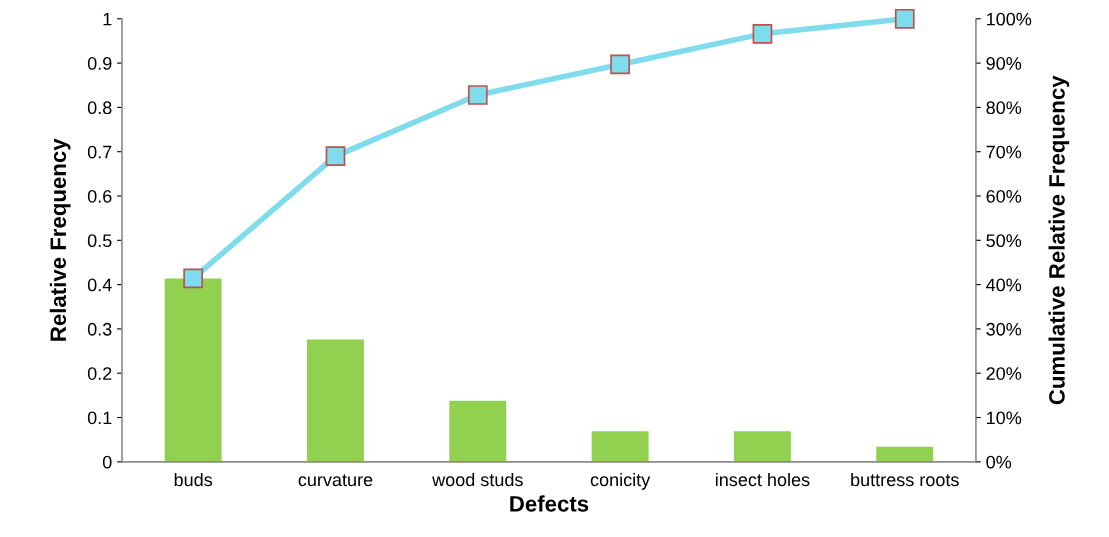 The image size is (1109, 537). I want to click on y-tick-label: 0.9, so click(99, 63).